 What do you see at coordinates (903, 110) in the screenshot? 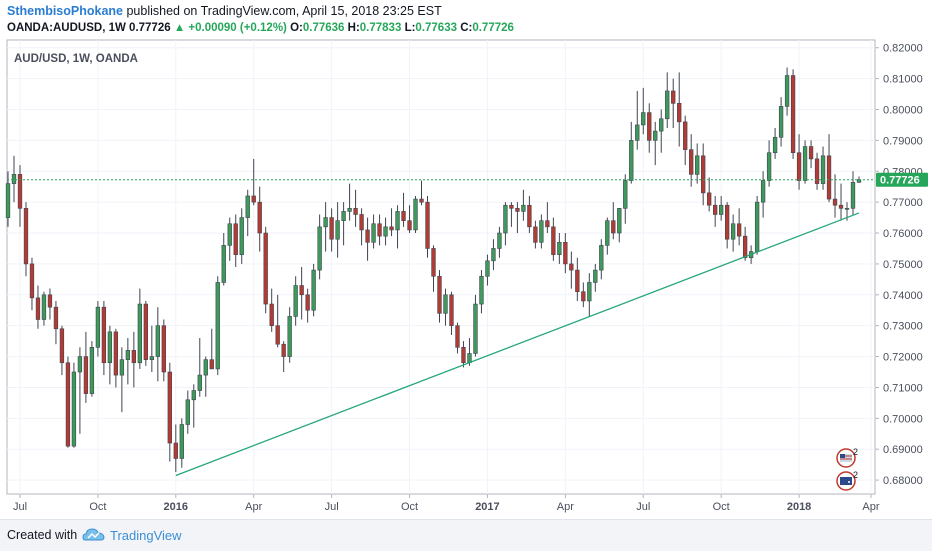
I see `y-tick-label: 0.80000` at bounding box center [903, 110].